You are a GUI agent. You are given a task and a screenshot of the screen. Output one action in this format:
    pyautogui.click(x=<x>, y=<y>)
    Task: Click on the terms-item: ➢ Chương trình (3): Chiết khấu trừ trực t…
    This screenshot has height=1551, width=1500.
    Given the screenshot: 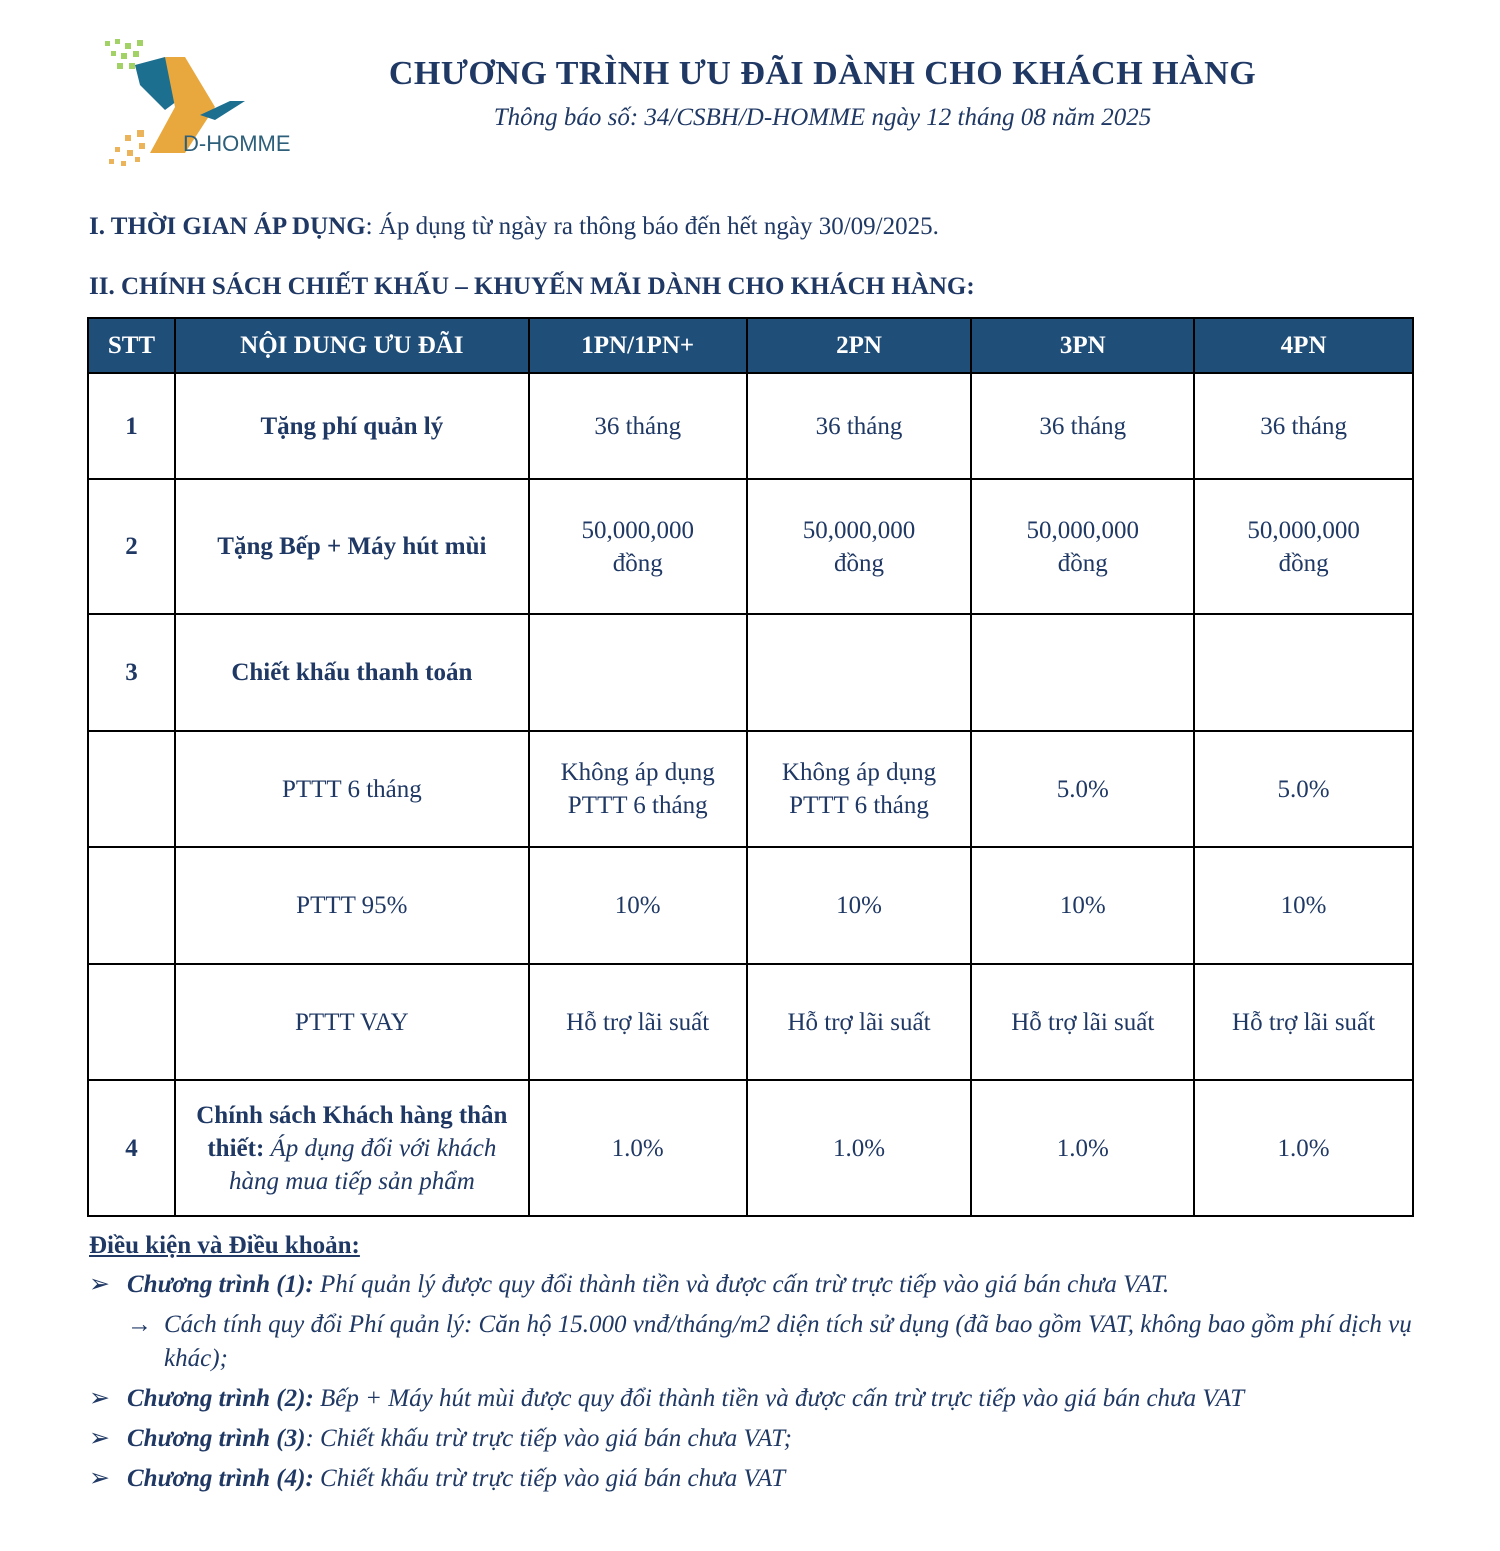 What is the action you would take?
    pyautogui.click(x=779, y=1439)
    